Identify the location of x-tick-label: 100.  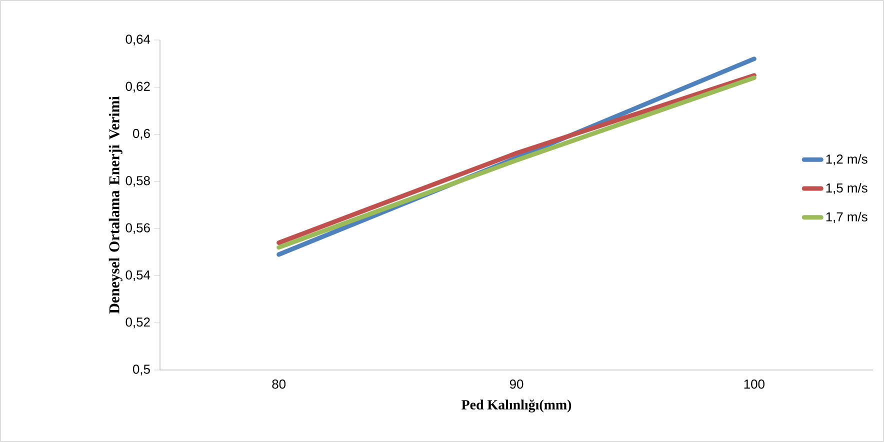
(754, 384).